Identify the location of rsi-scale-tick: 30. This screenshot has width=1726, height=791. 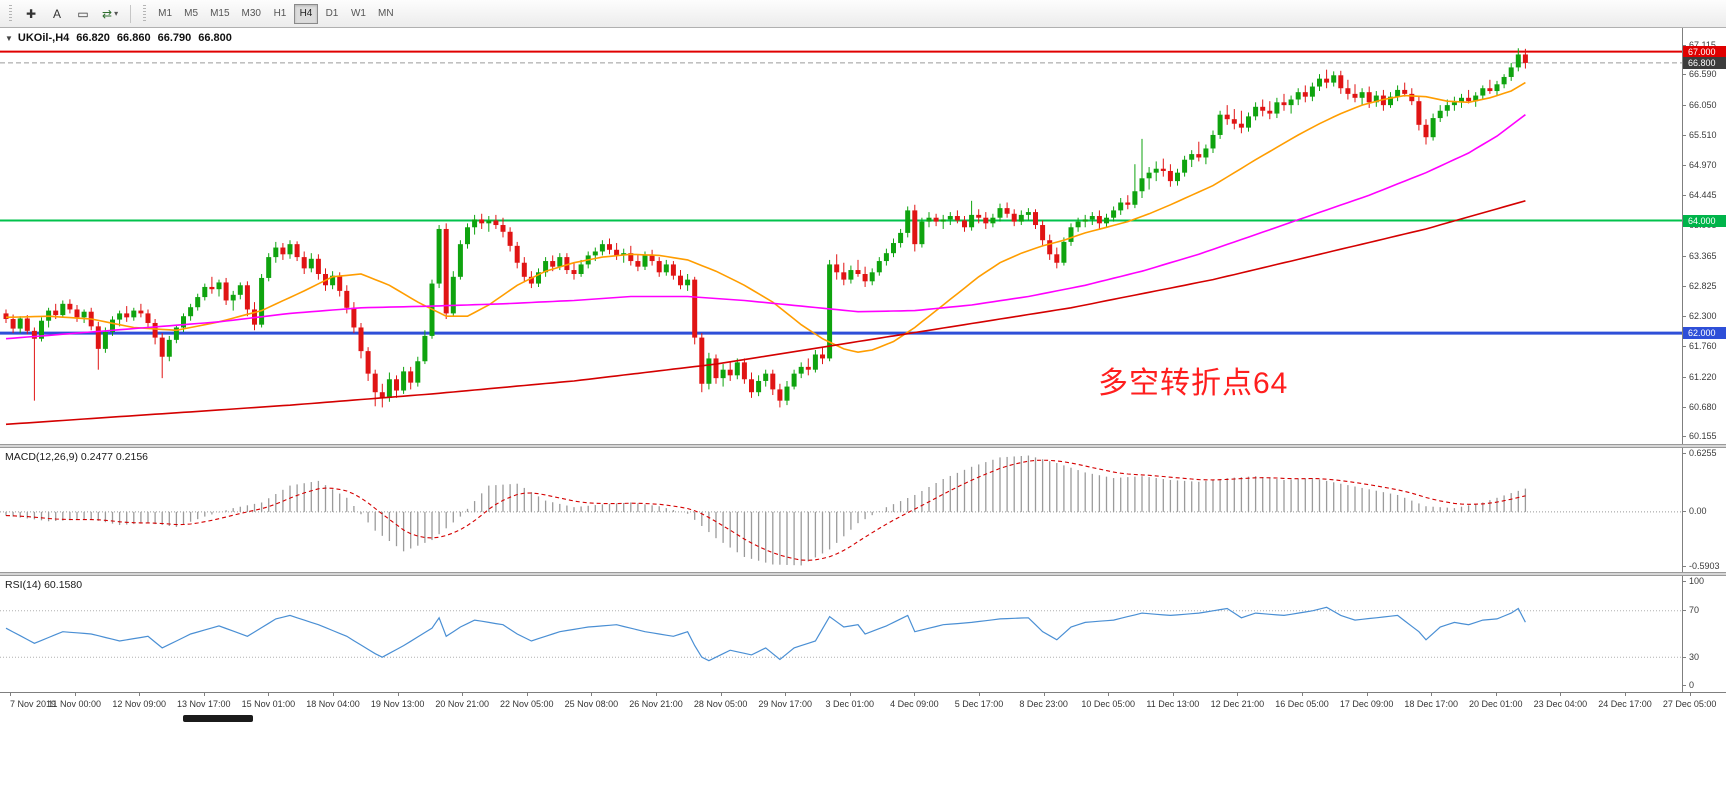
(1691, 656).